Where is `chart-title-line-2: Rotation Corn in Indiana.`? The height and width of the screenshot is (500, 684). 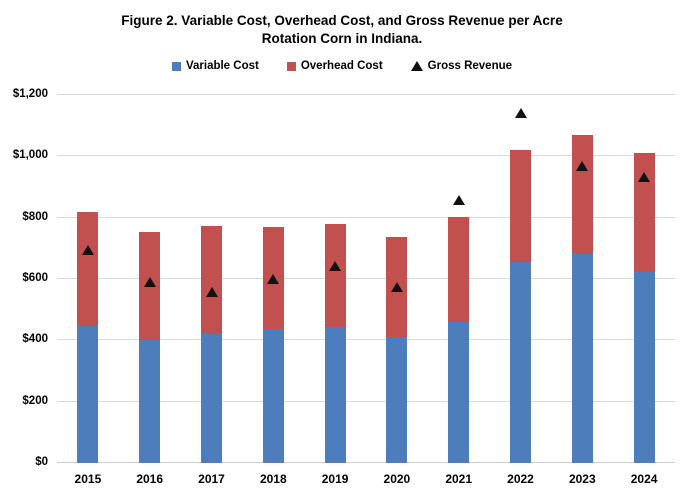
chart-title-line-2: Rotation Corn in Indiana. is located at coordinates (342, 38).